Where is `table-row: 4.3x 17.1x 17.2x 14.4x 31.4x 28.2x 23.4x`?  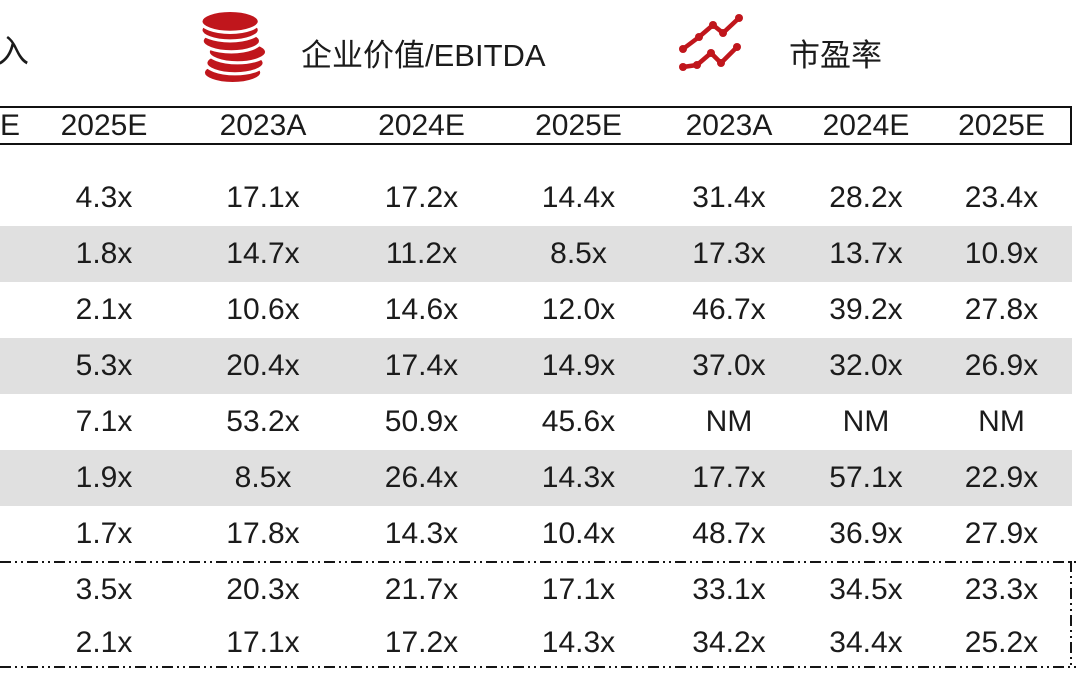
table-row: 4.3x 17.1x 17.2x 14.4x 31.4x 28.2x 23.4x is located at coordinates (536, 198).